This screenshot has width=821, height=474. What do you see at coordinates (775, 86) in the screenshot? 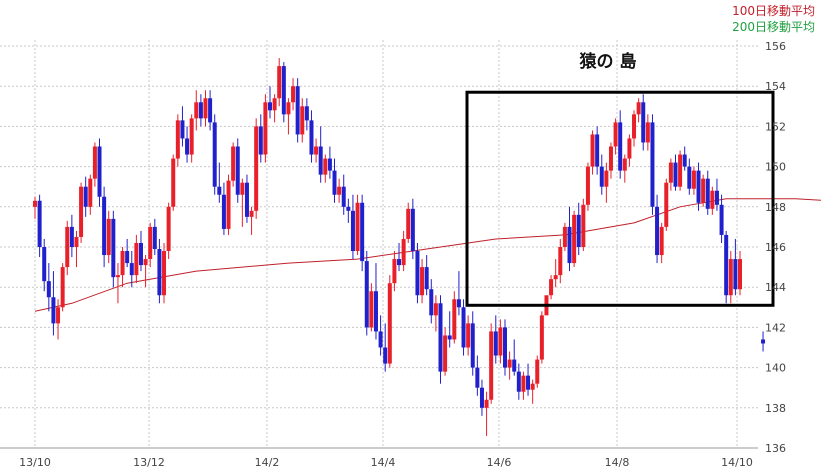
I see `y-tick-label: 154` at bounding box center [775, 86].